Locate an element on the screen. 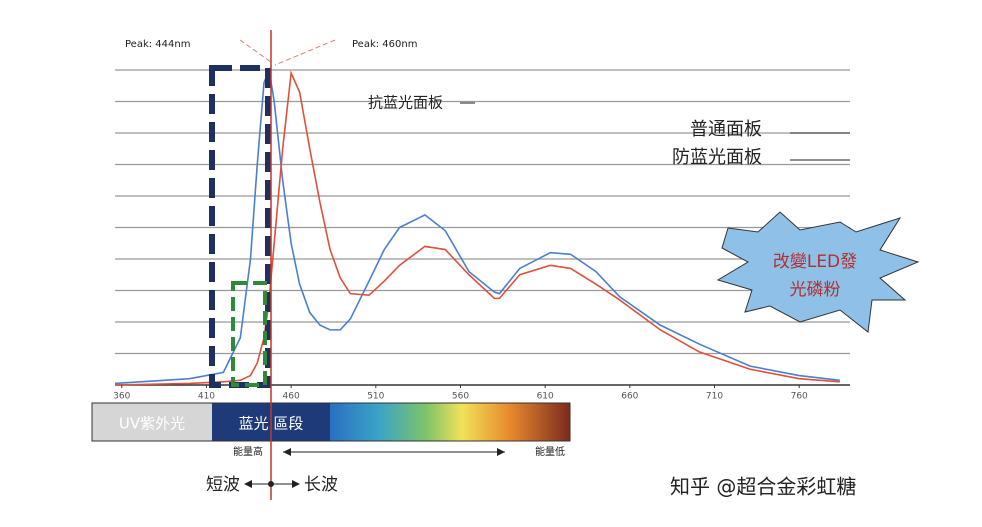 The image size is (982, 527). annotation: 普通面板 is located at coordinates (726, 129).